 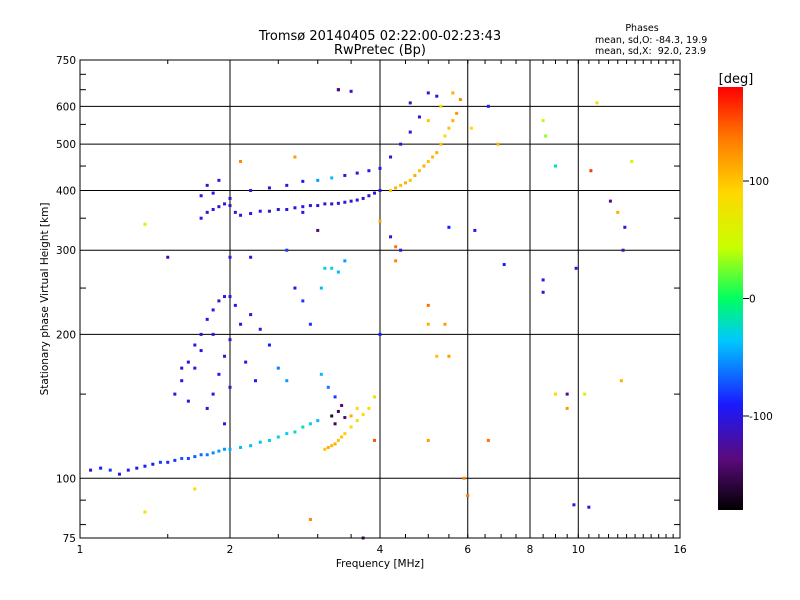 What do you see at coordinates (66, 251) in the screenshot?
I see `y-tick-label: 300` at bounding box center [66, 251].